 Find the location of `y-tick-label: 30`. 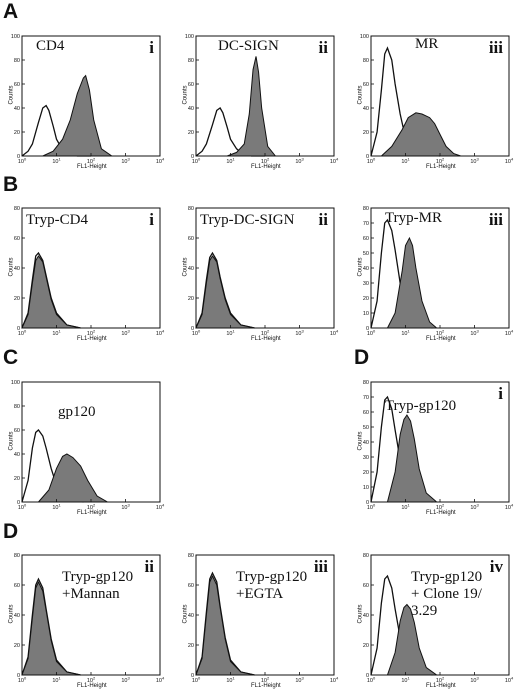

y-tick-label: 30 is located at coordinates (366, 458).